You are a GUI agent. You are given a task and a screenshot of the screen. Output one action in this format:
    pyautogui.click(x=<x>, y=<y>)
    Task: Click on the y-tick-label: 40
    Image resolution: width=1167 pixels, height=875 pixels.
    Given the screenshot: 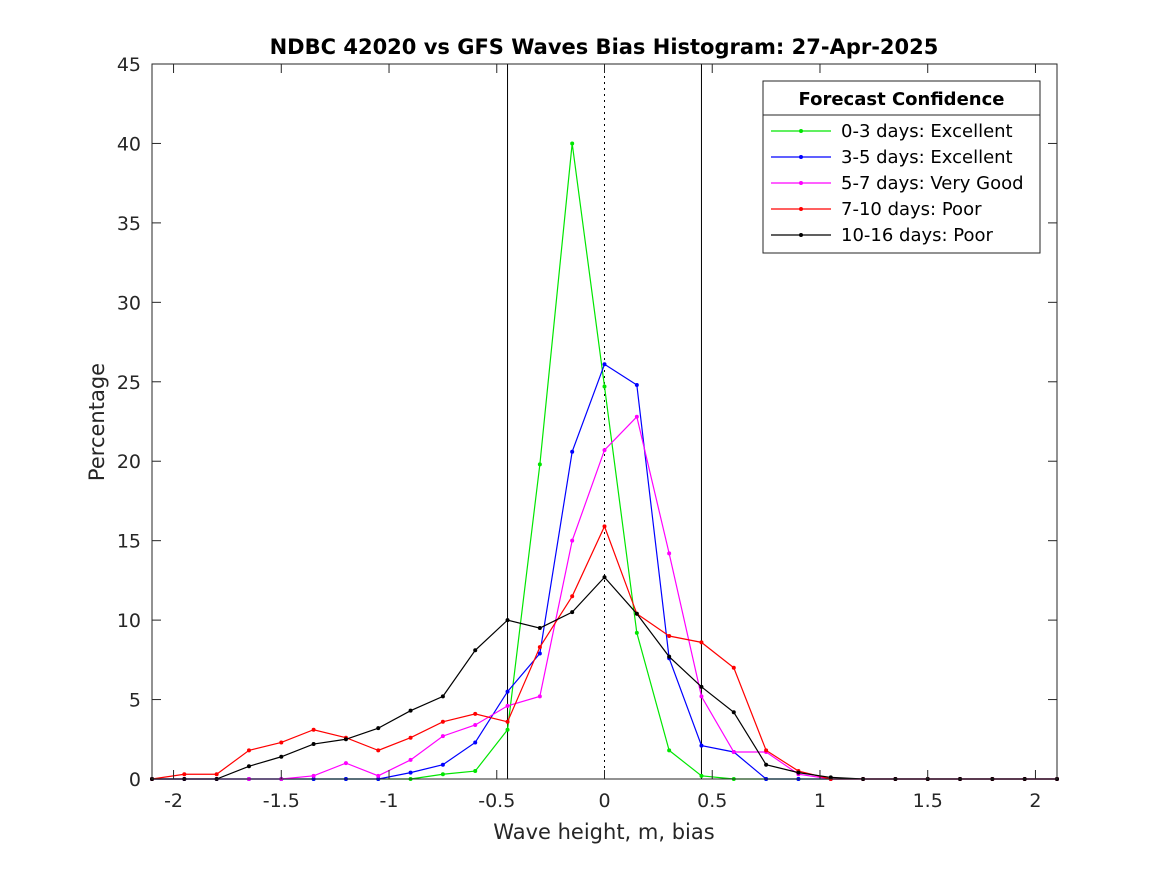 What is the action you would take?
    pyautogui.click(x=129, y=144)
    